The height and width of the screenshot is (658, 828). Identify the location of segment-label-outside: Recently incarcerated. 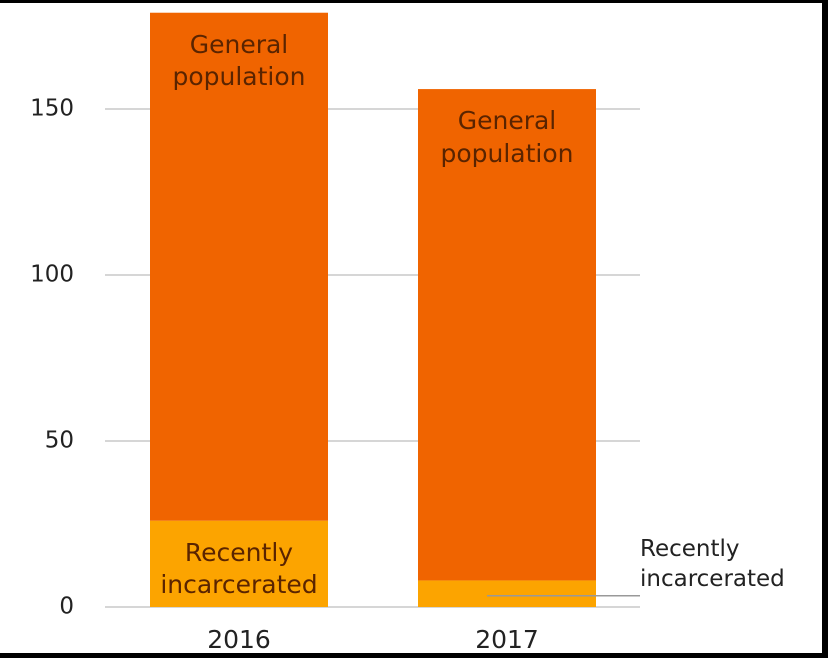
(712, 564).